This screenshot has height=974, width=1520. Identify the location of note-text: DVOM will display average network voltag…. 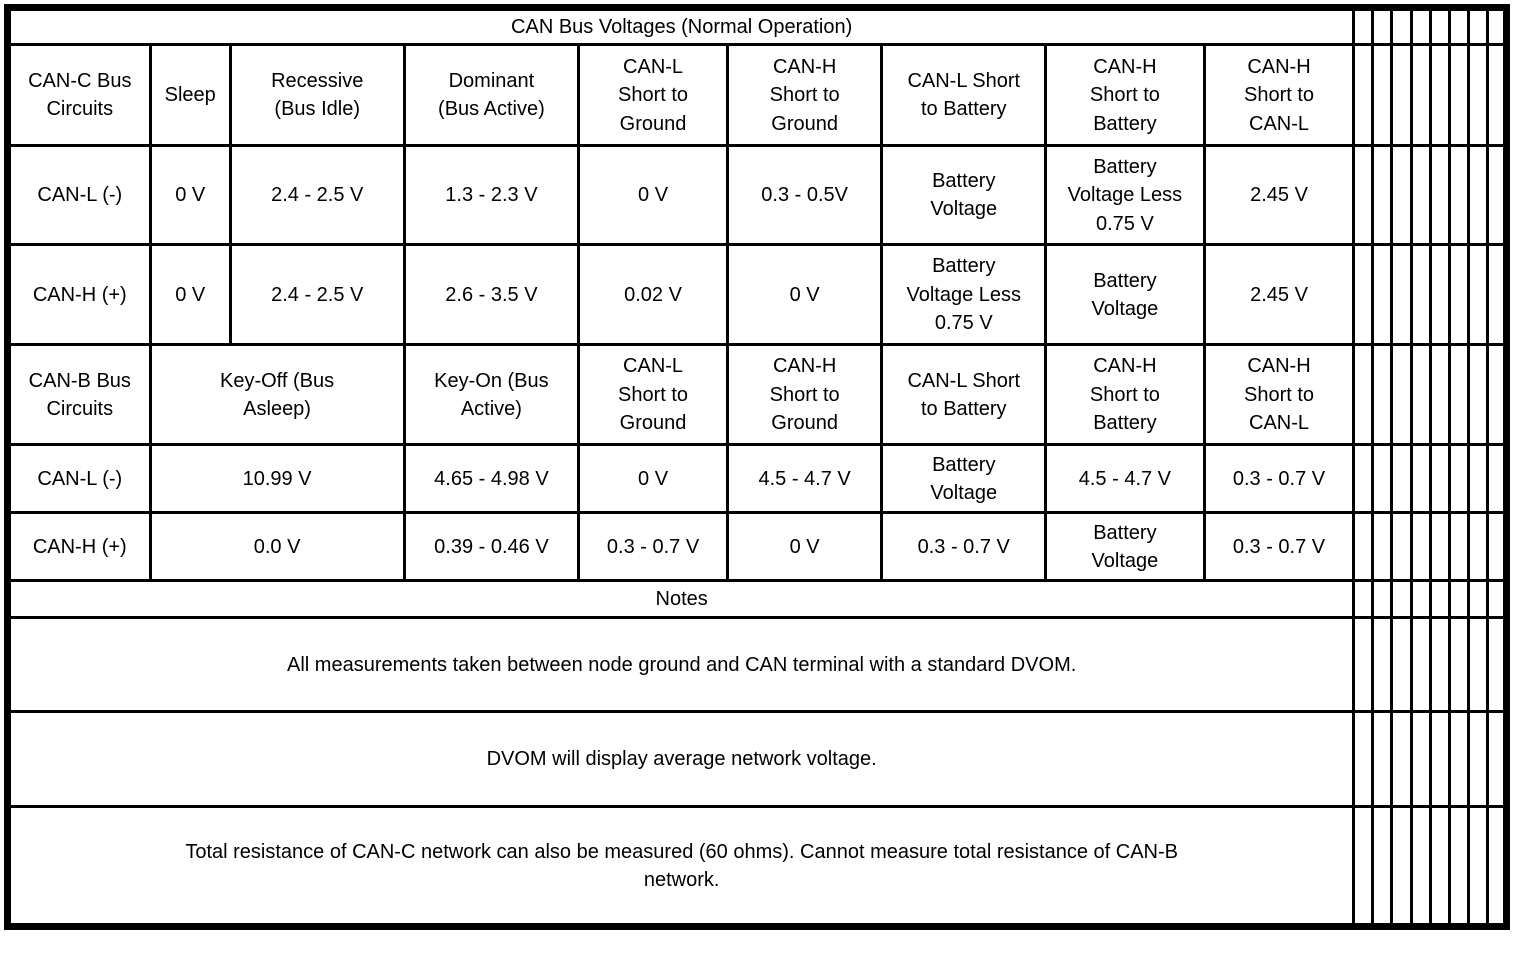
(680, 759).